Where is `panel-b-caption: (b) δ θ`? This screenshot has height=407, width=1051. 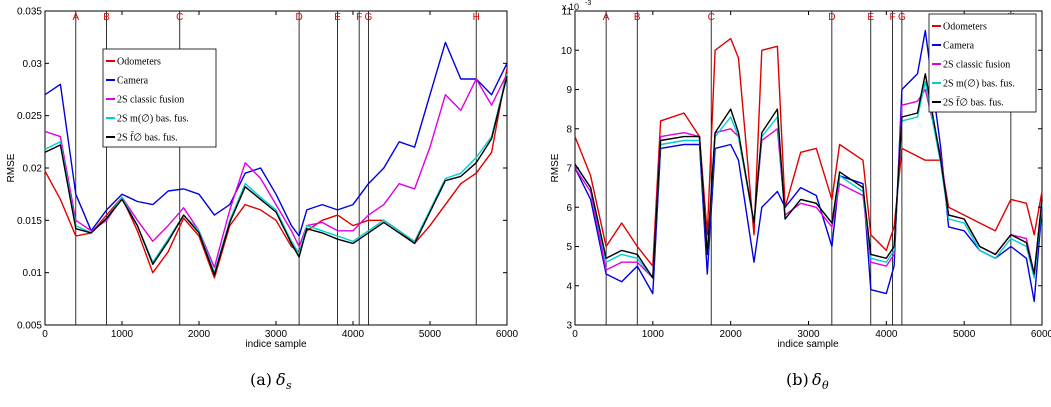 panel-b-caption: (b) δ θ is located at coordinates (807, 381).